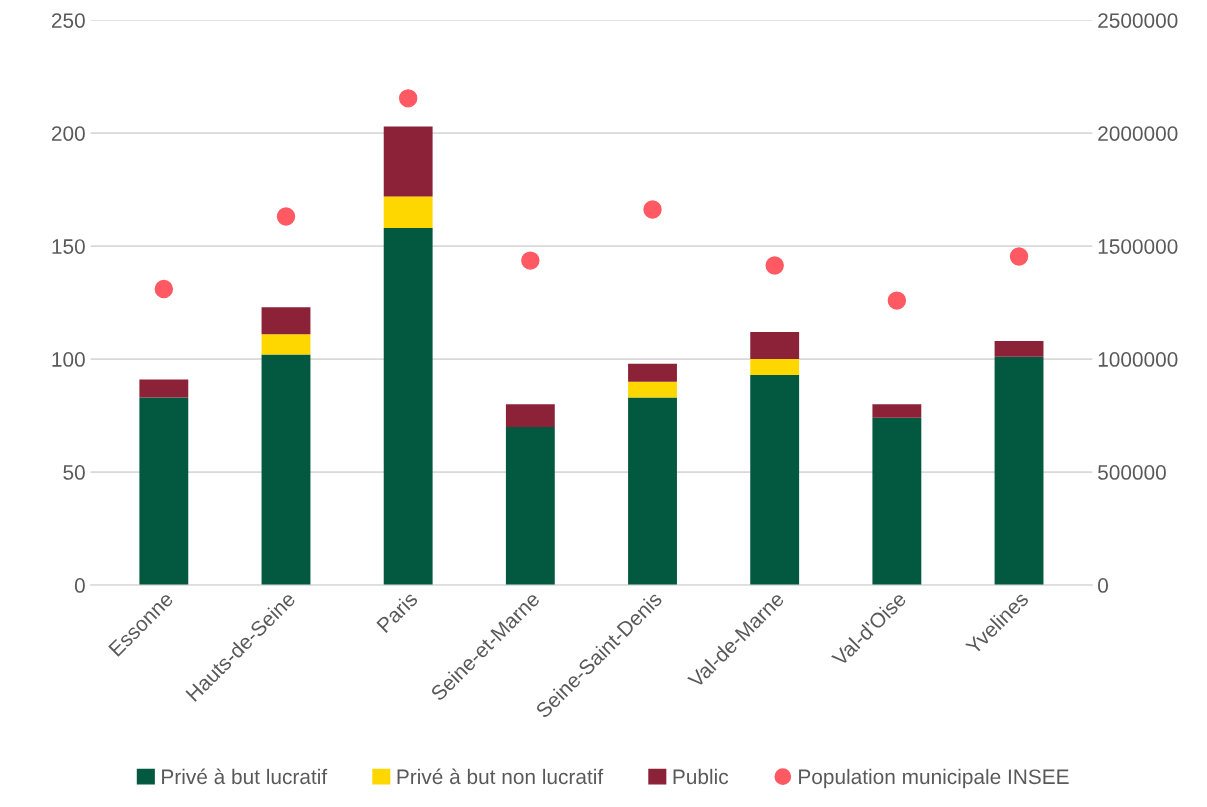 The height and width of the screenshot is (807, 1207). I want to click on legend-label: Population municipale INSEE, so click(934, 778).